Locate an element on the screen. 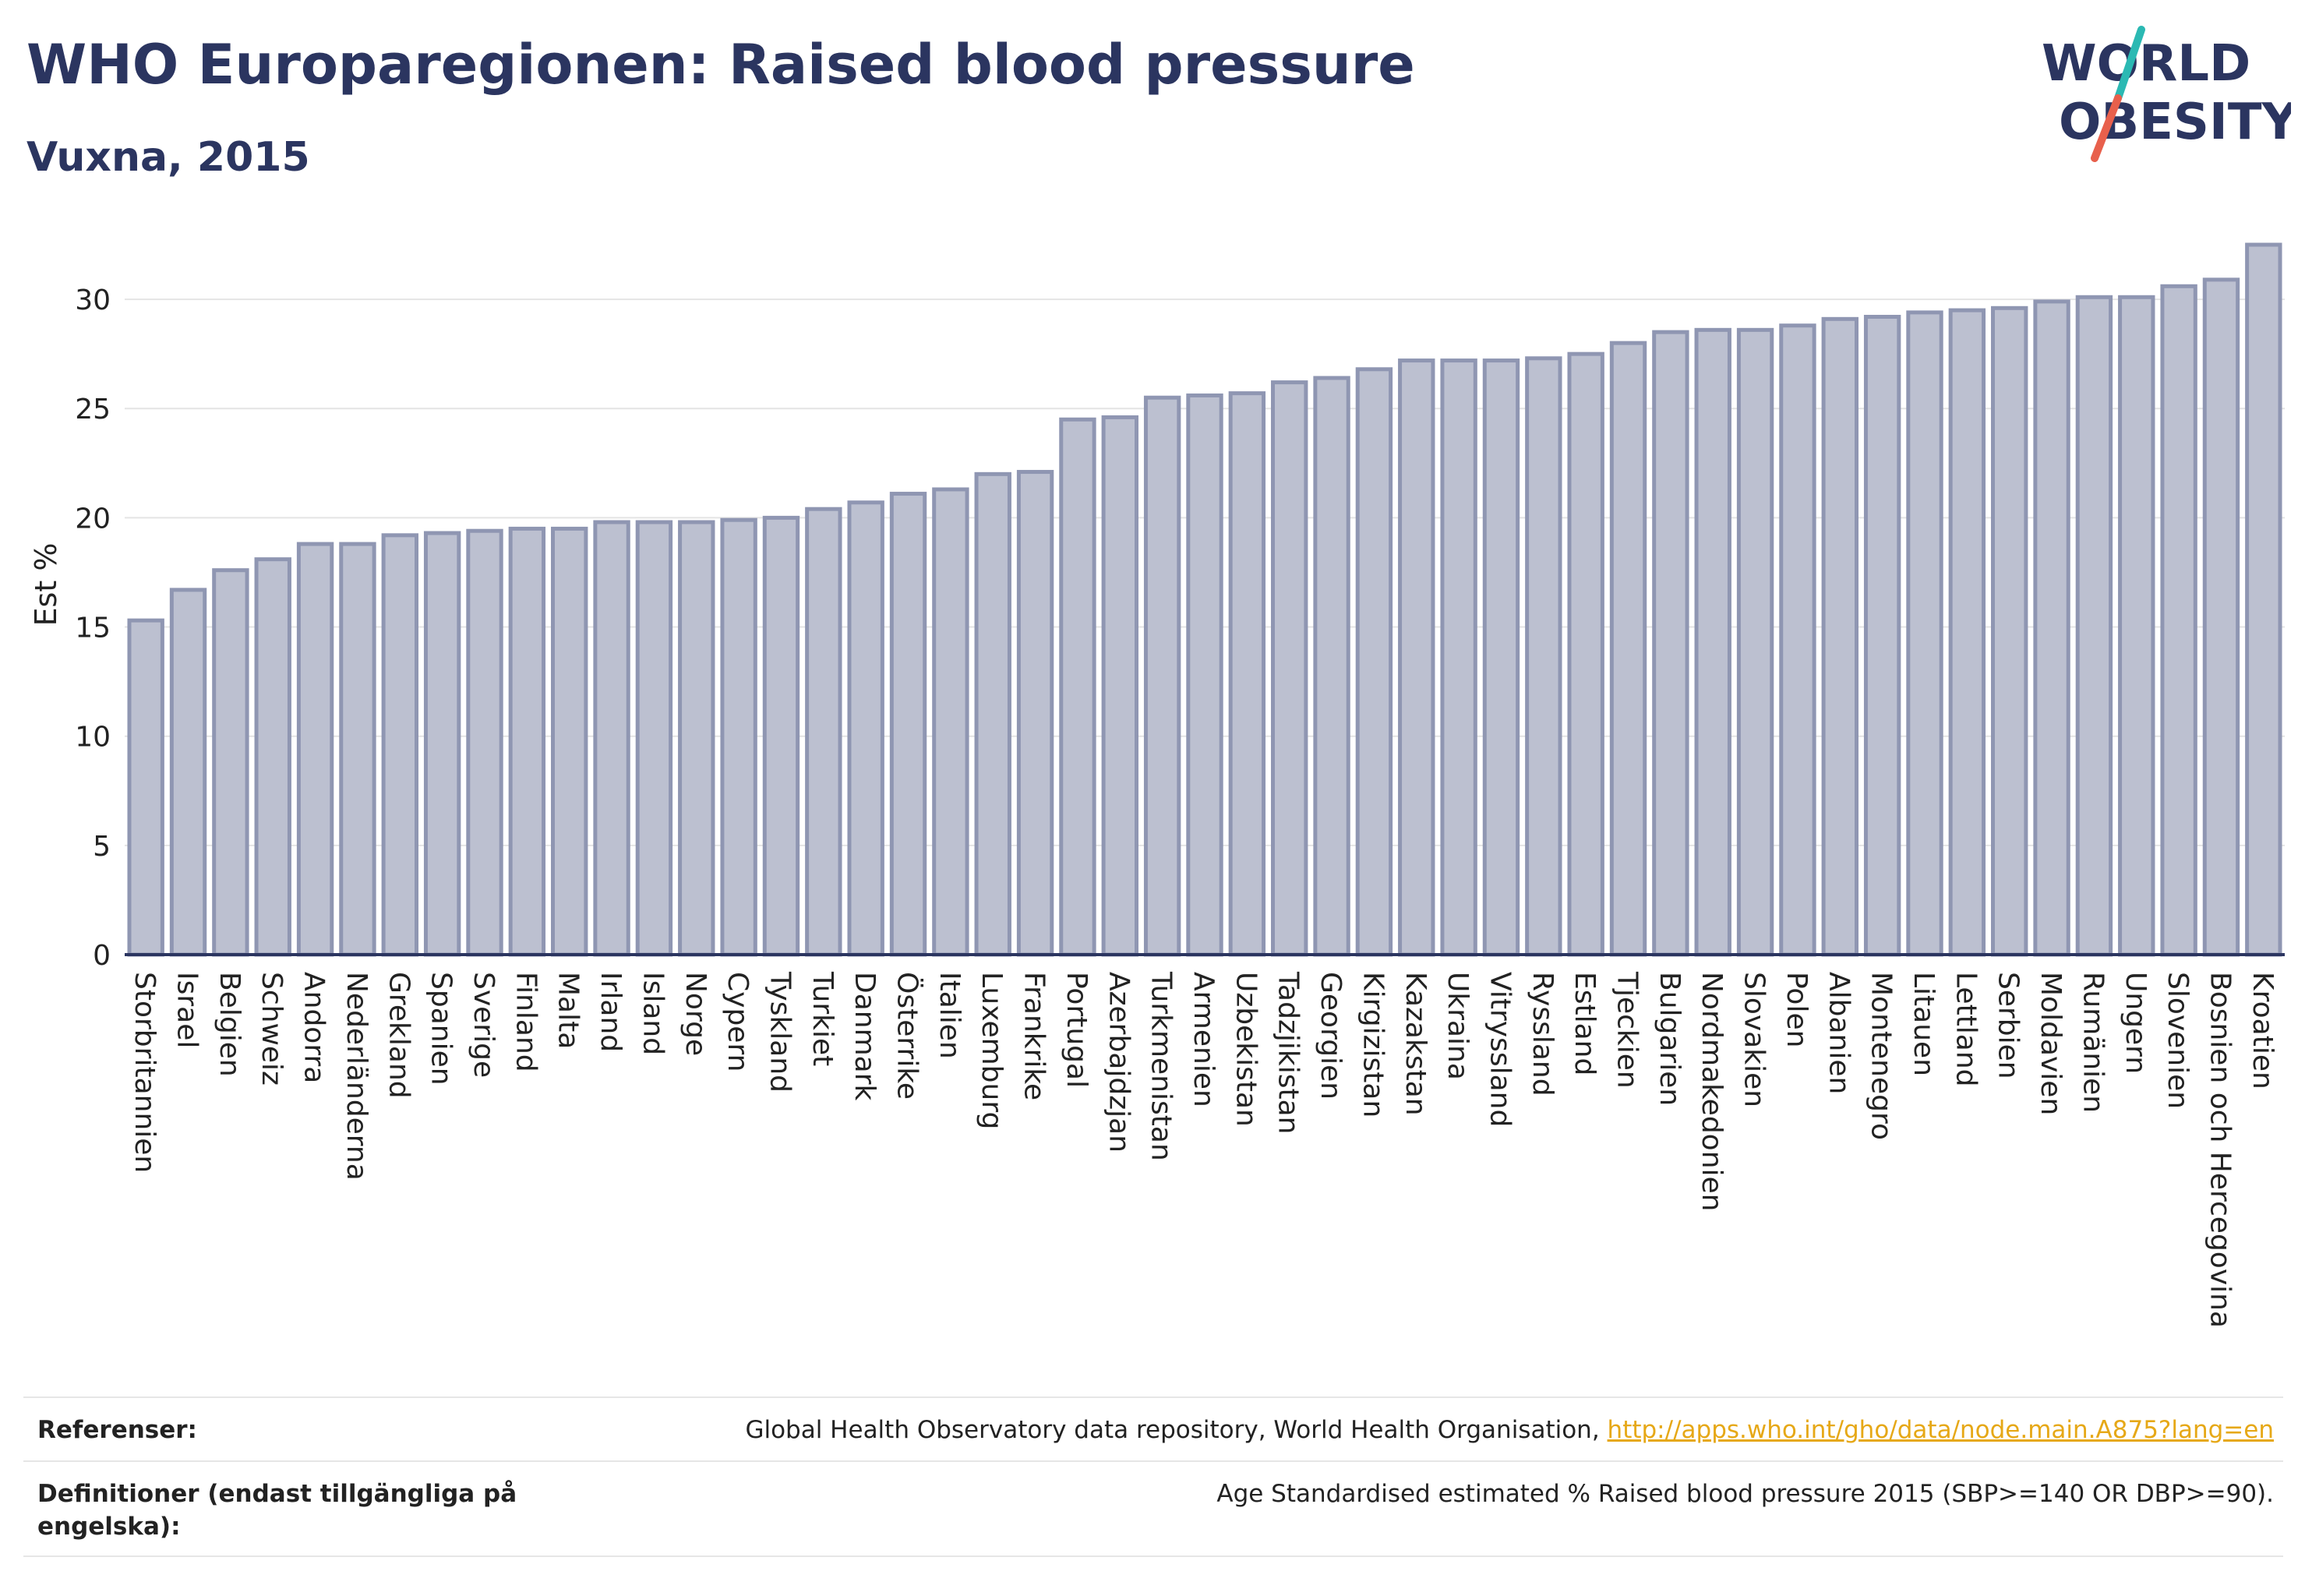 This screenshot has height=1596, width=2305. y-tick-label: 30 is located at coordinates (93, 300).